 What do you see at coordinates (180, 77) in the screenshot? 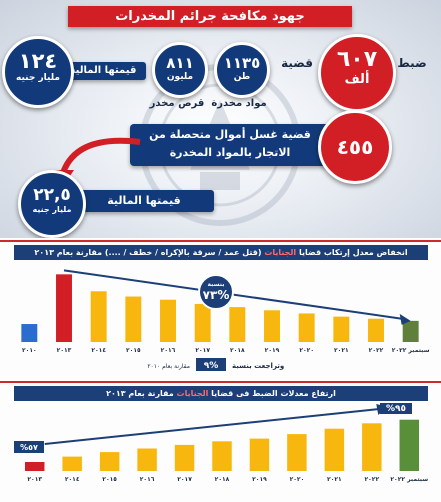
I see `pills-unit: مليون` at bounding box center [180, 77].